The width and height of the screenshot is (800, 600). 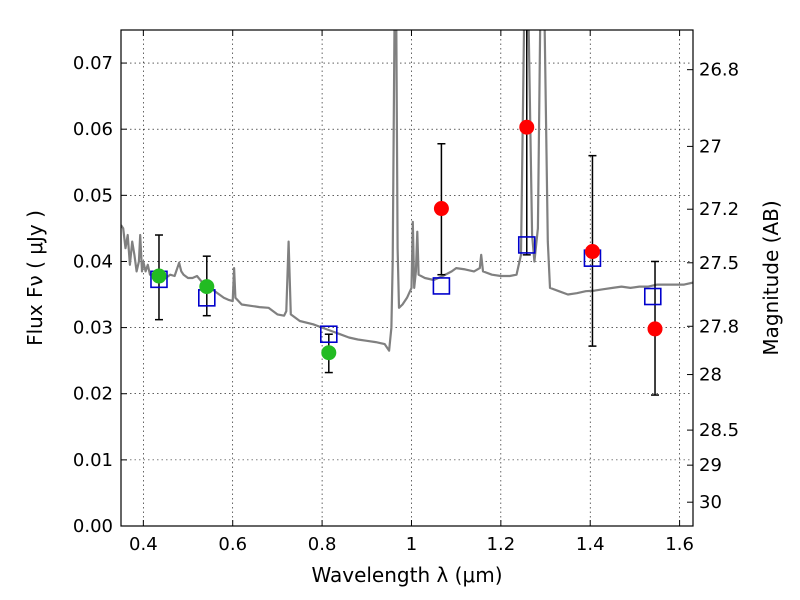 I want to click on x-axis-title: Wavelength λ (μm), so click(x=406, y=575).